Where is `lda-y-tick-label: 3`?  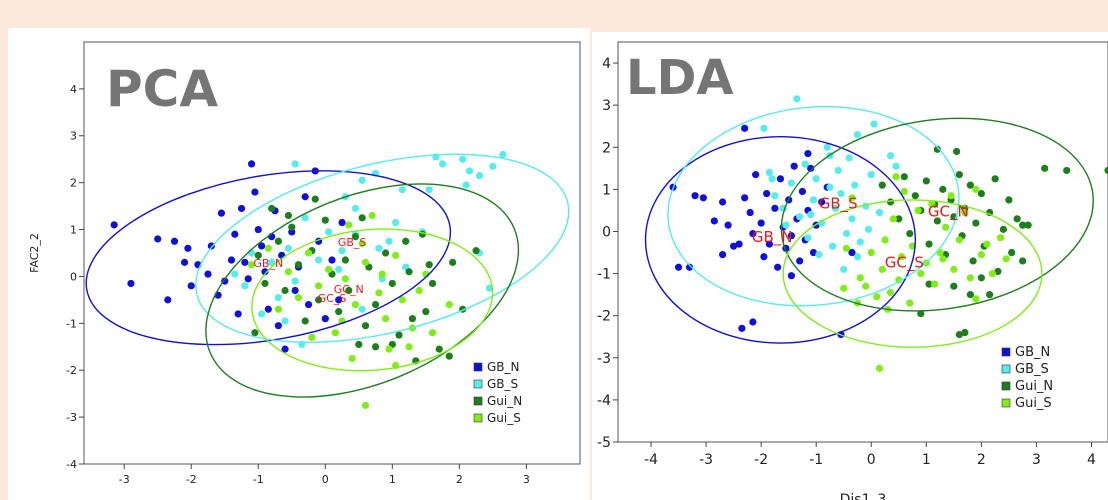
lda-y-tick-label: 3 is located at coordinates (606, 106).